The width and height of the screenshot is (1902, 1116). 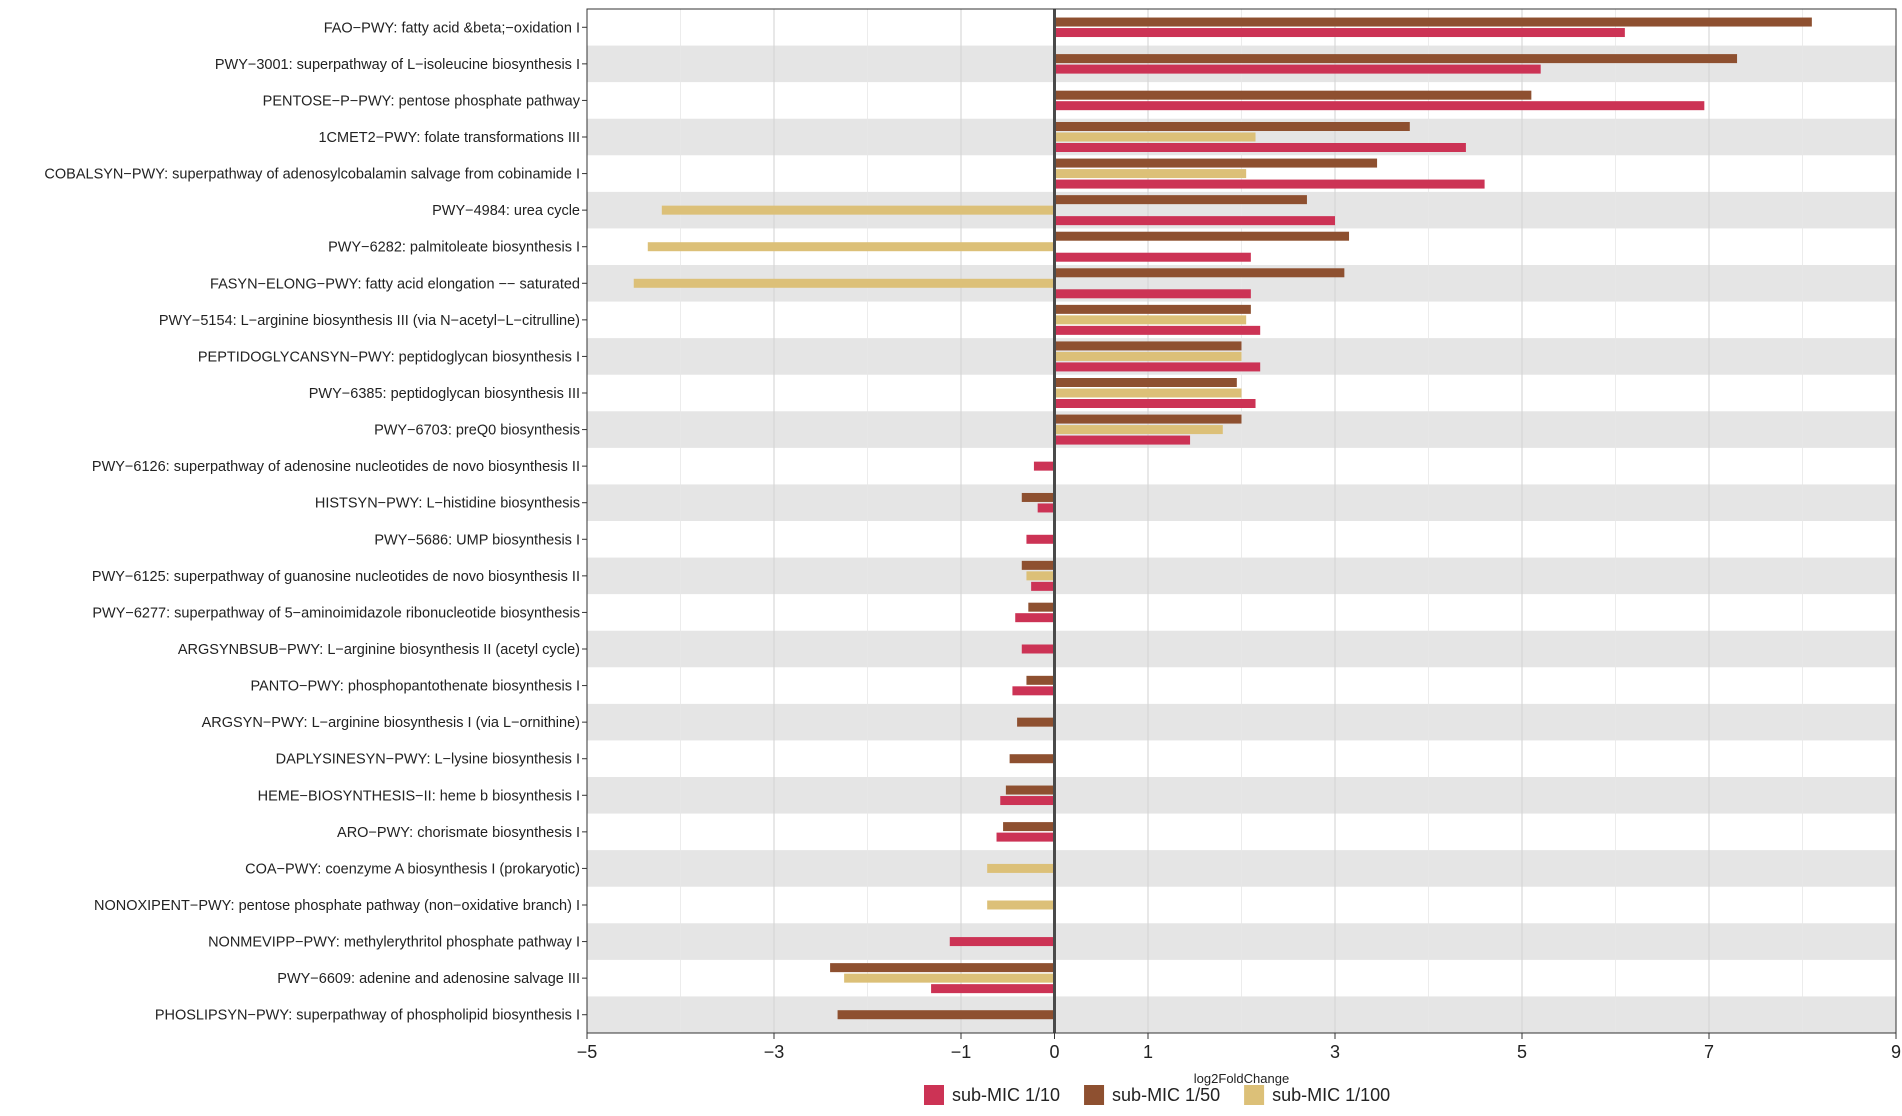 I want to click on x-tick-label: 3, so click(x=1335, y=1052).